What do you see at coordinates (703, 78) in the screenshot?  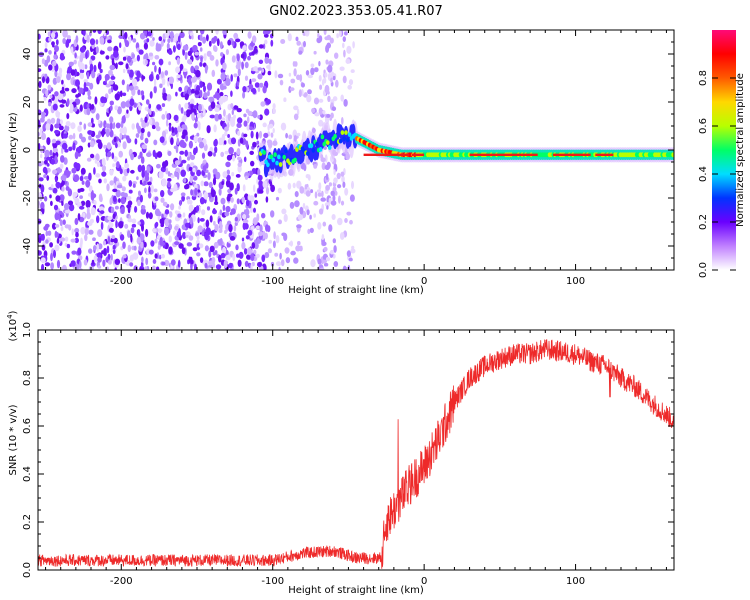 I see `cbar-tick-label: 0.8` at bounding box center [703, 78].